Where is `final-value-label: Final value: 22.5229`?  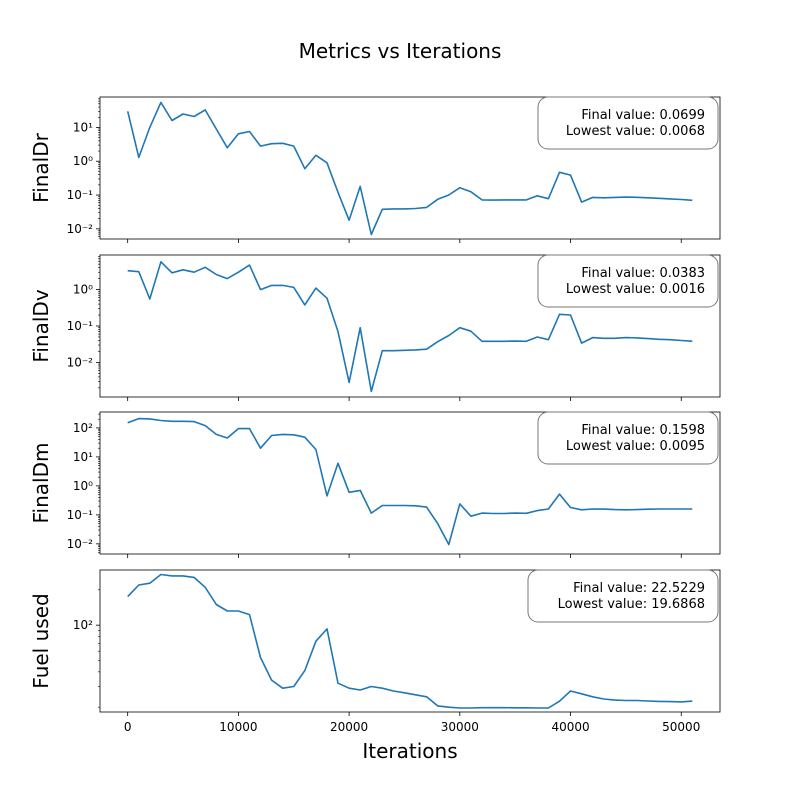
final-value-label: Final value: 22.5229 is located at coordinates (639, 588).